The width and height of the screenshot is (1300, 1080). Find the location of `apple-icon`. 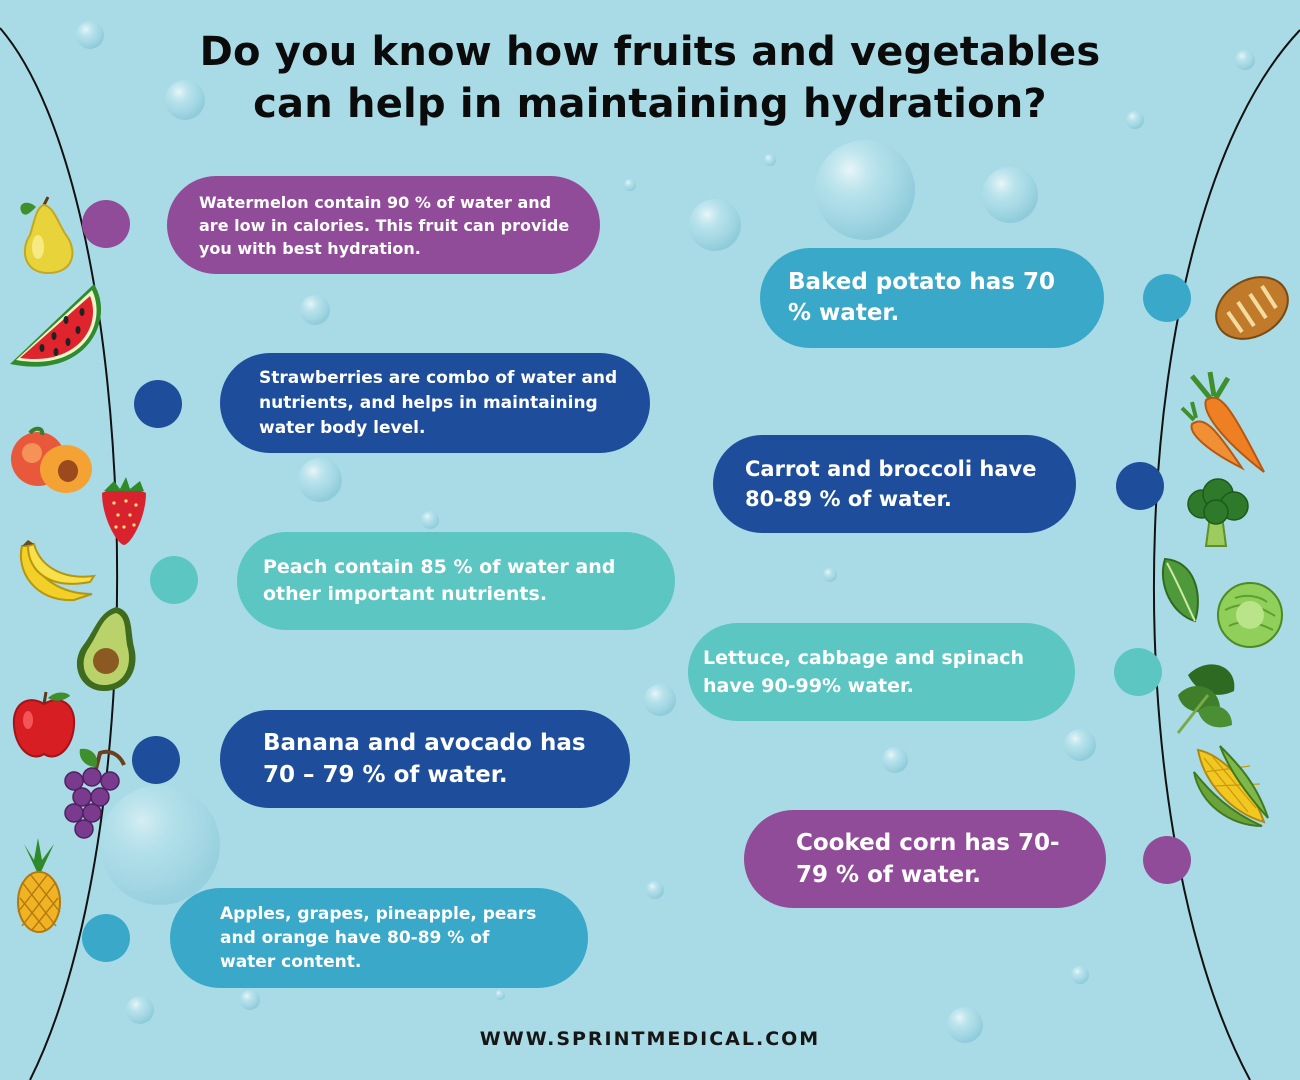

apple-icon is located at coordinates (44, 724).